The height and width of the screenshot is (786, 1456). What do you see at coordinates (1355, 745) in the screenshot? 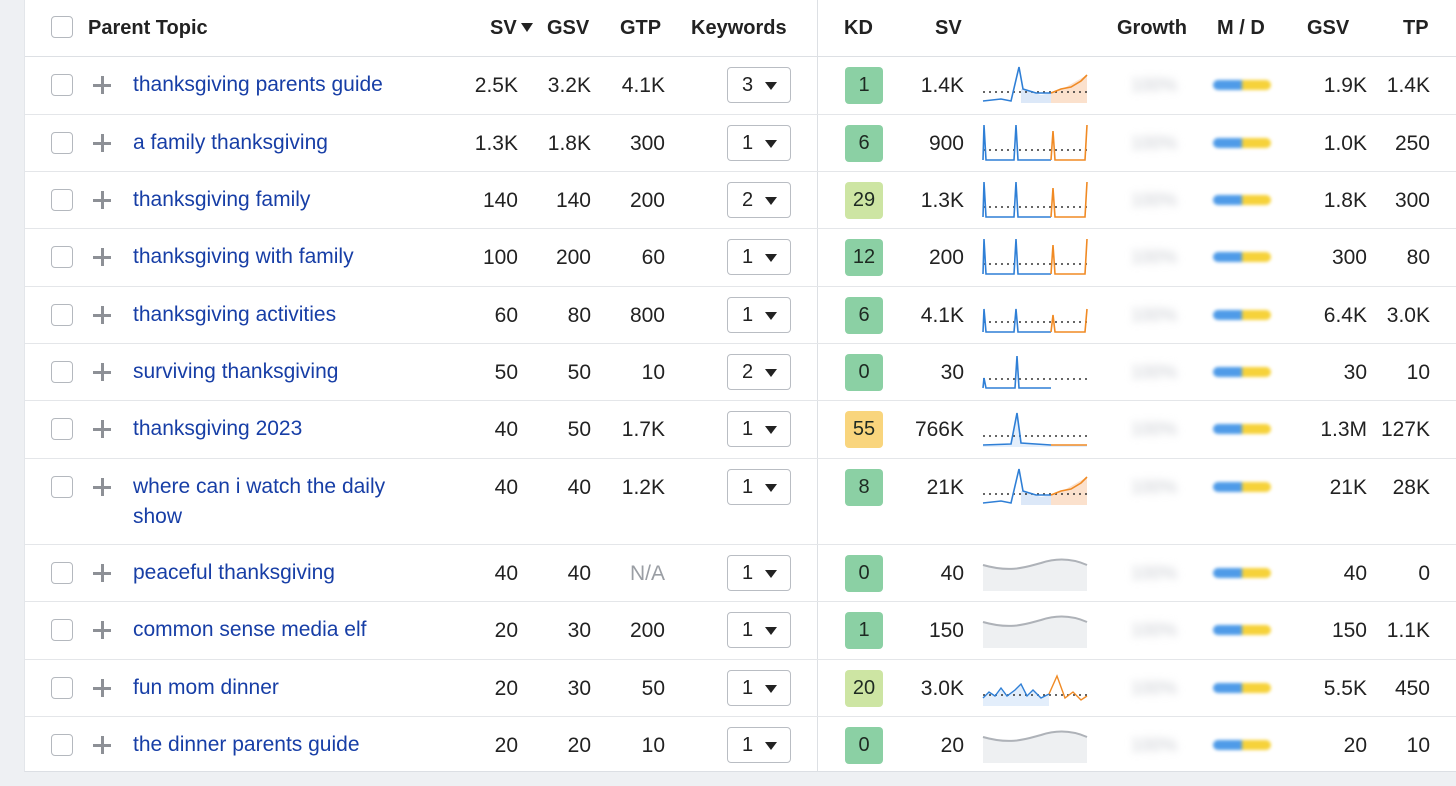
I see `gsv-value-2: 20` at bounding box center [1355, 745].